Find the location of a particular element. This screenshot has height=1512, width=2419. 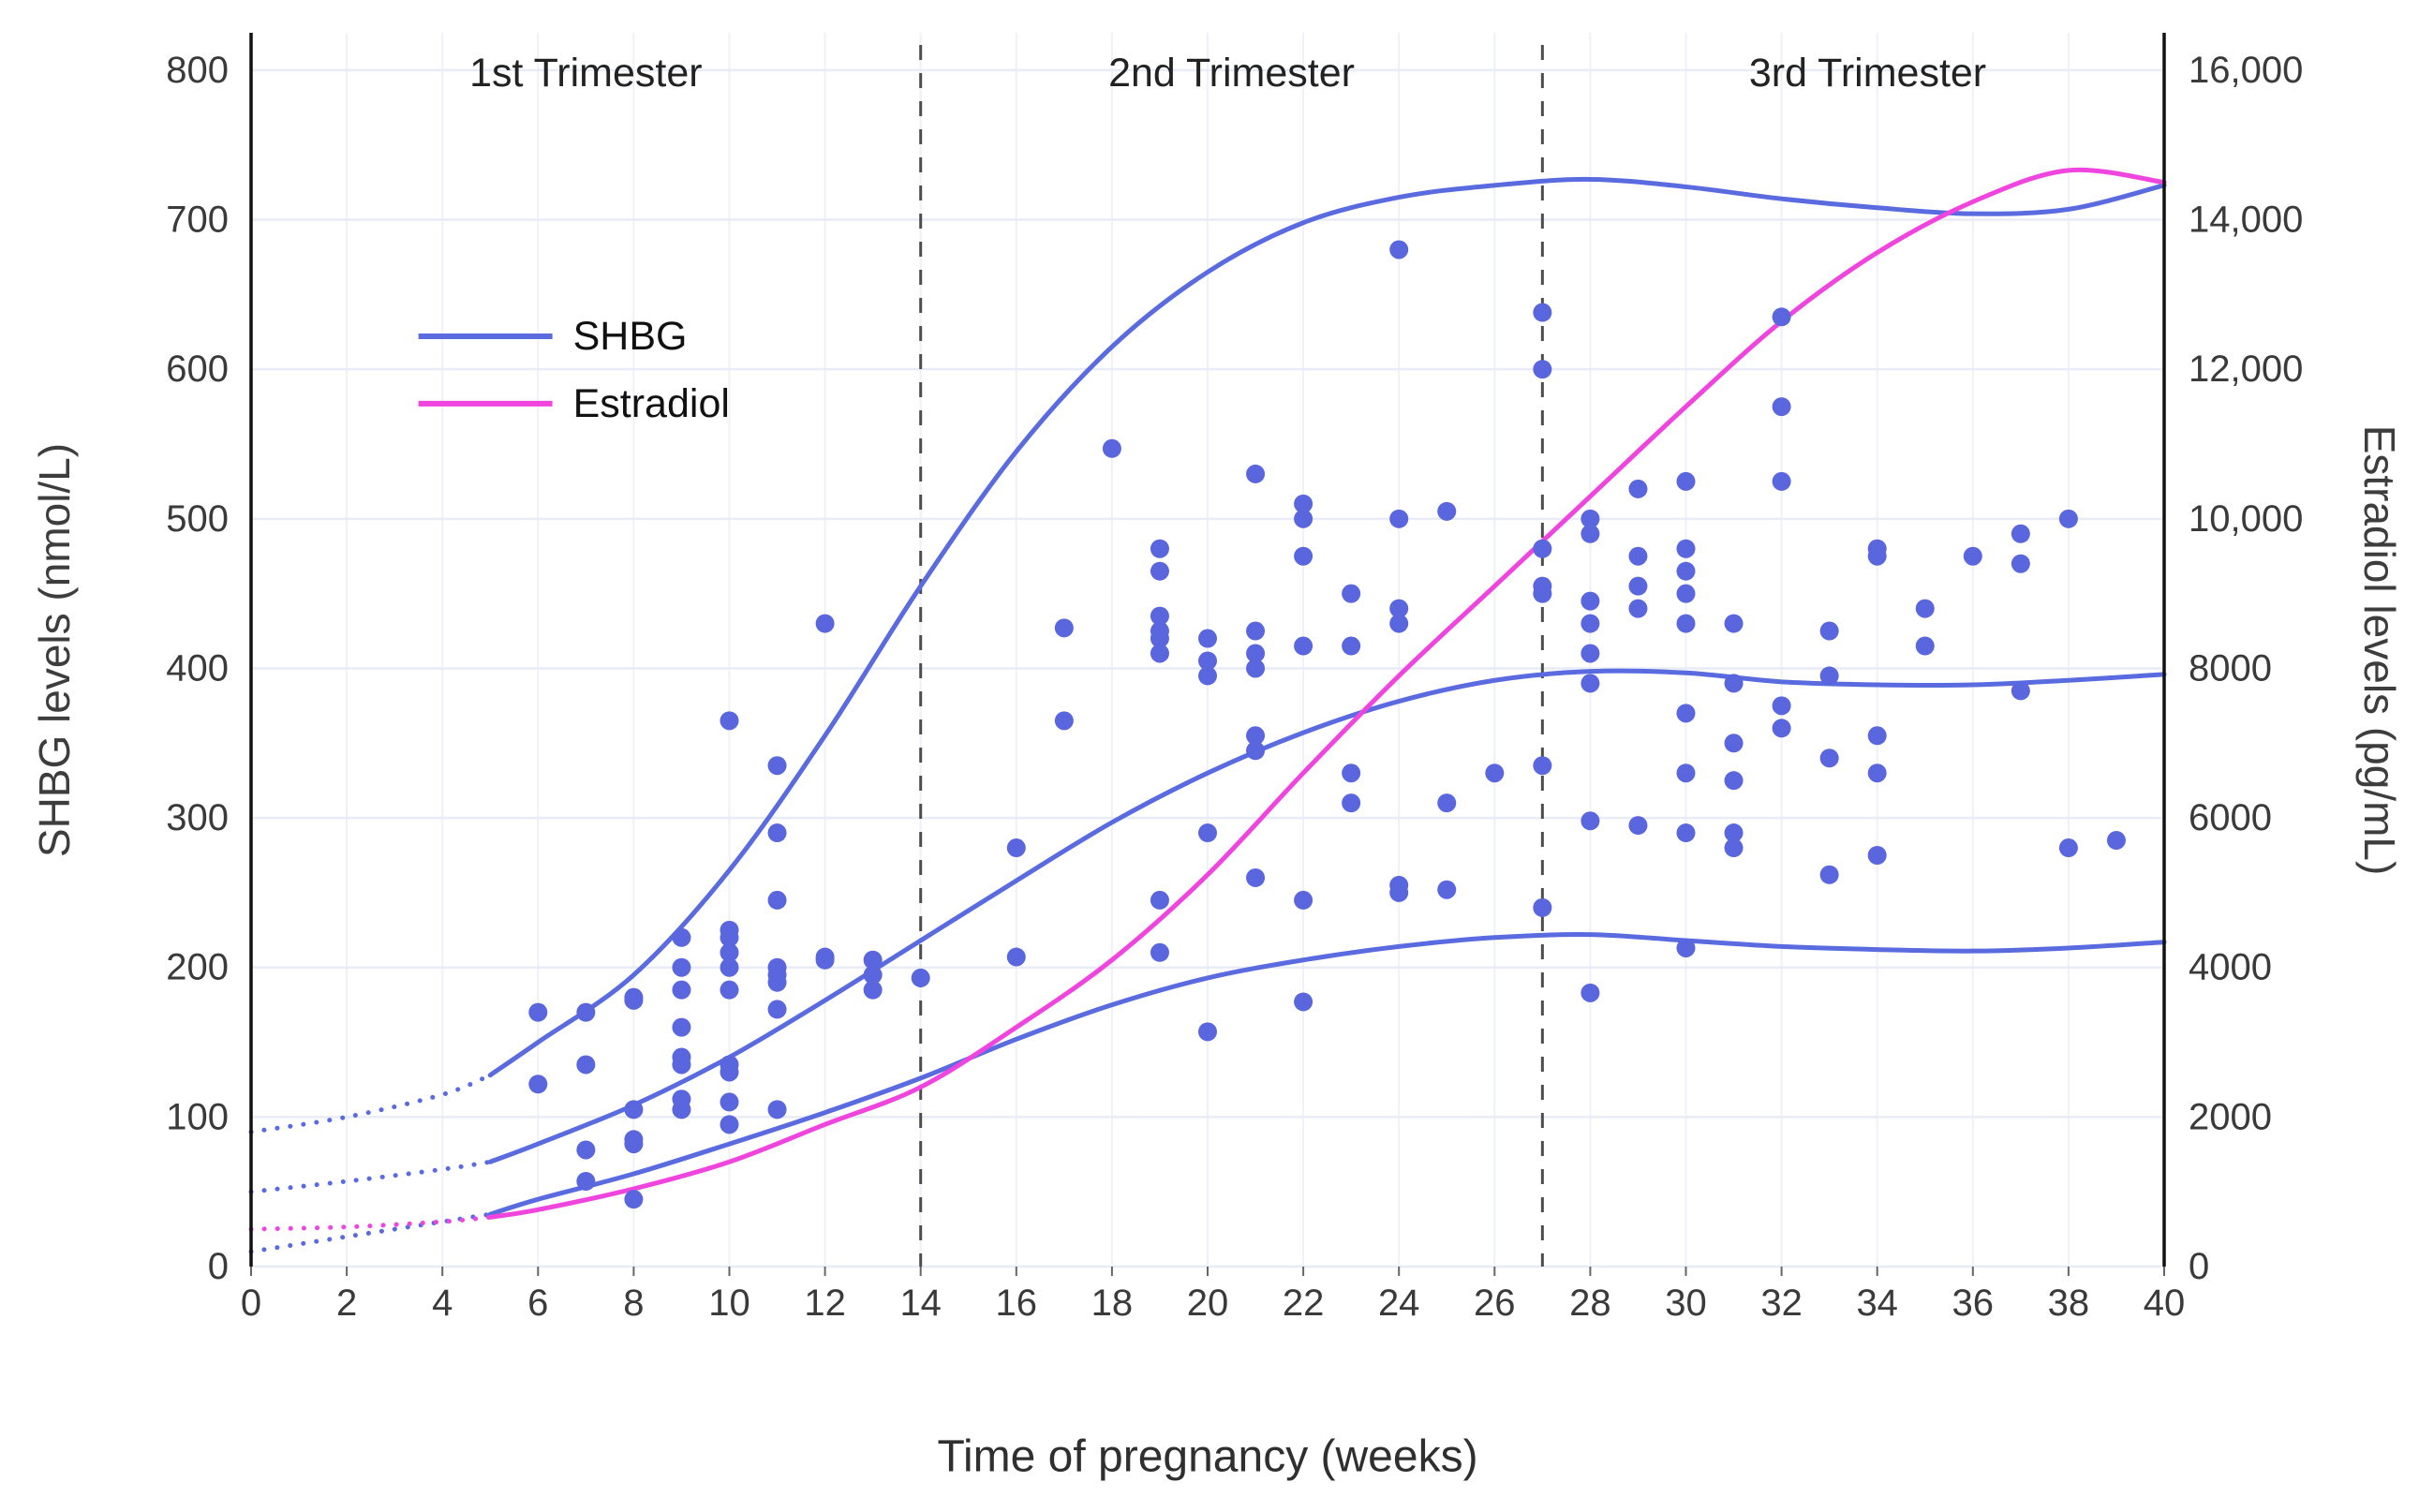

x-tick-label: 34 is located at coordinates (1877, 1303).